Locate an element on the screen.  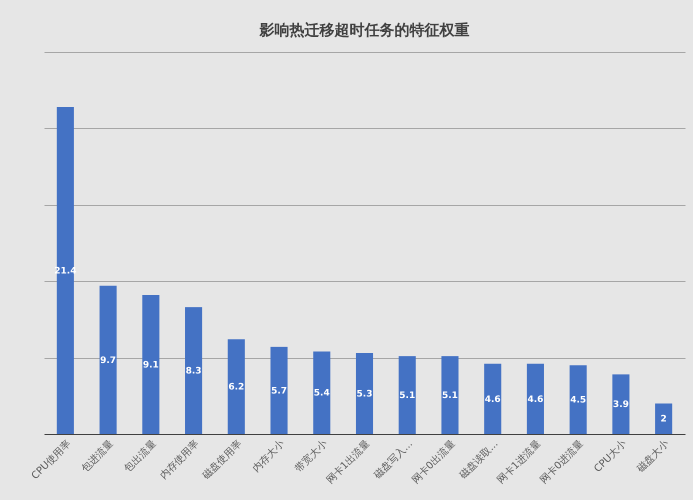
data-label: 5.4 is located at coordinates (322, 393).